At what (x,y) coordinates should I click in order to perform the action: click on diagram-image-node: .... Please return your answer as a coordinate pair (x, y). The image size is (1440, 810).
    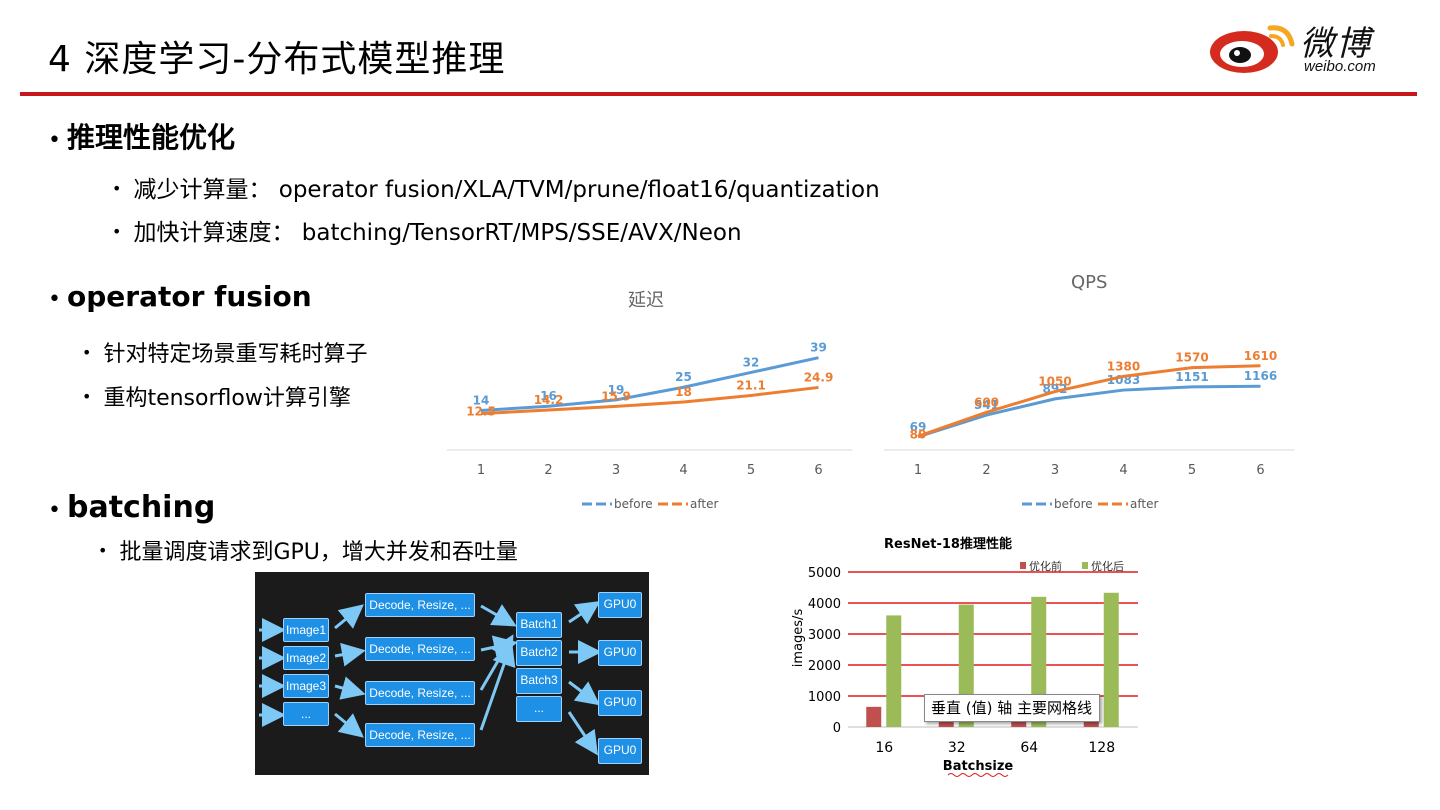
    Looking at the image, I should click on (306, 714).